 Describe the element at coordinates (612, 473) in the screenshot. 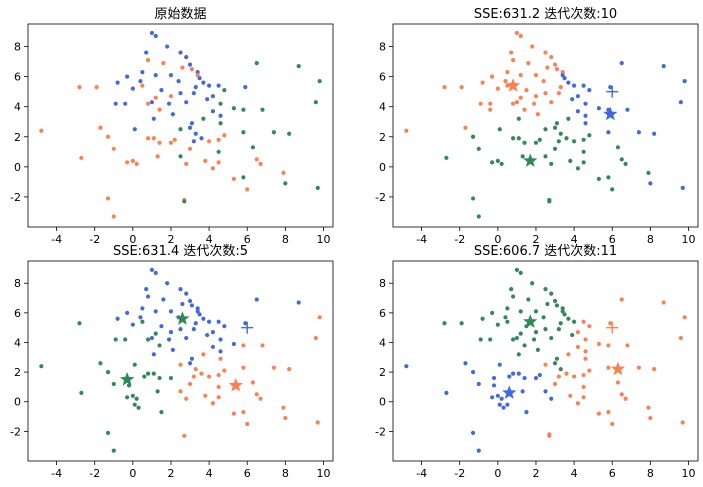

I see `x-tick-label: 6` at that location.